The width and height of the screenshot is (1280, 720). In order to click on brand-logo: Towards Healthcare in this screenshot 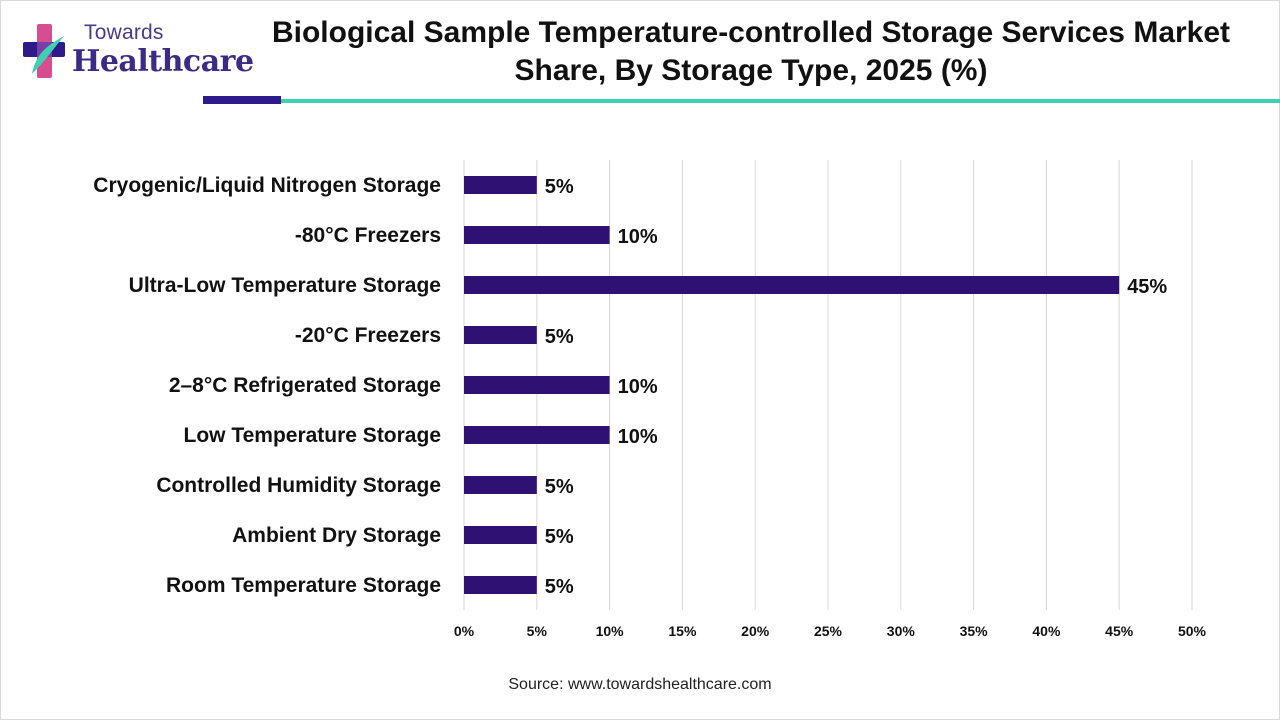, I will do `click(137, 53)`.